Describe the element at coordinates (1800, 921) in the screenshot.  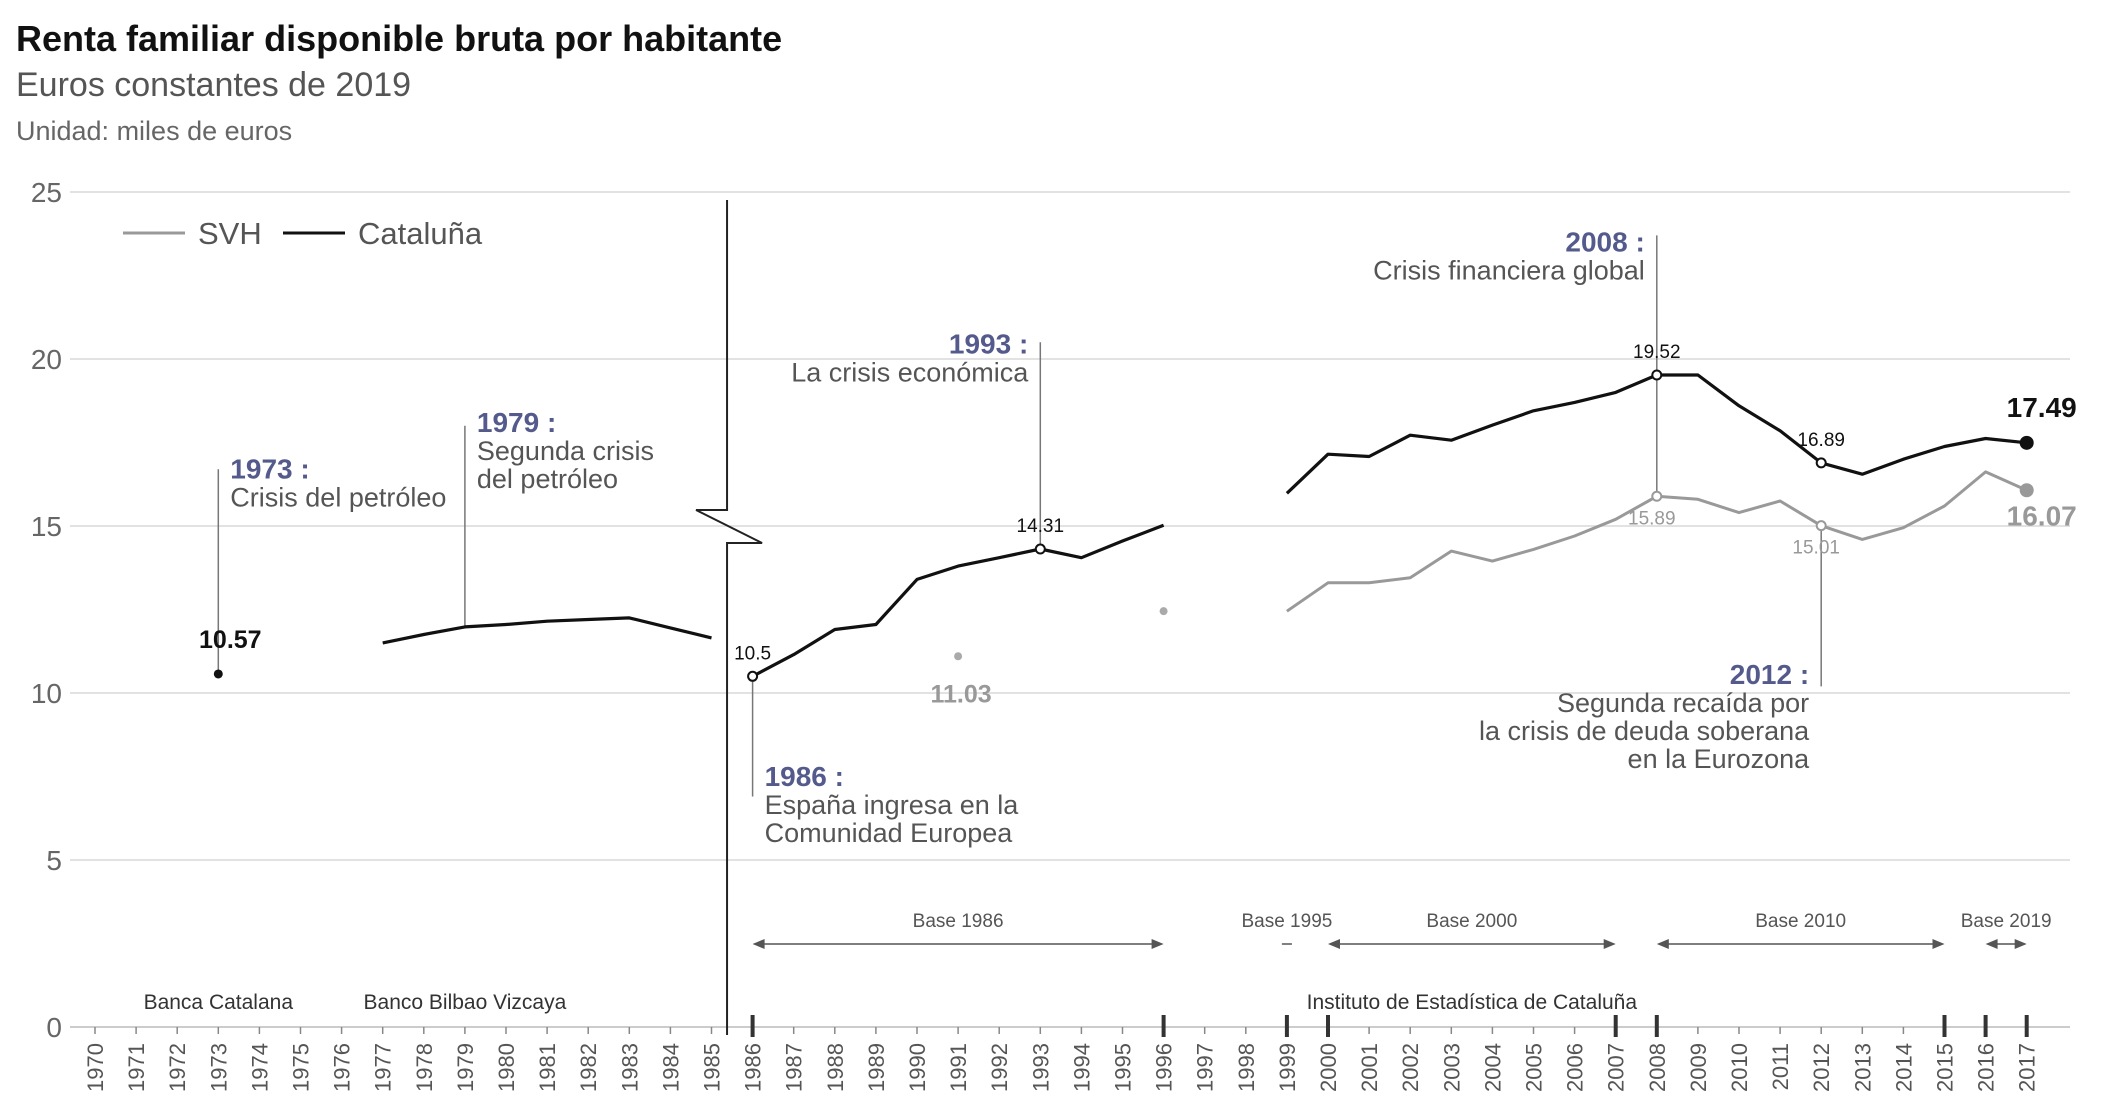
I see `base-label: Base 2010` at that location.